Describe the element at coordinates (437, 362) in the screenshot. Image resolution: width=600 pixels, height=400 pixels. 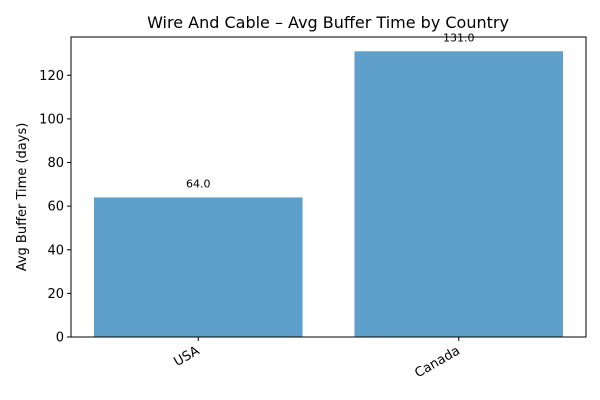
I see `x-tick-label-canada: Canada` at that location.